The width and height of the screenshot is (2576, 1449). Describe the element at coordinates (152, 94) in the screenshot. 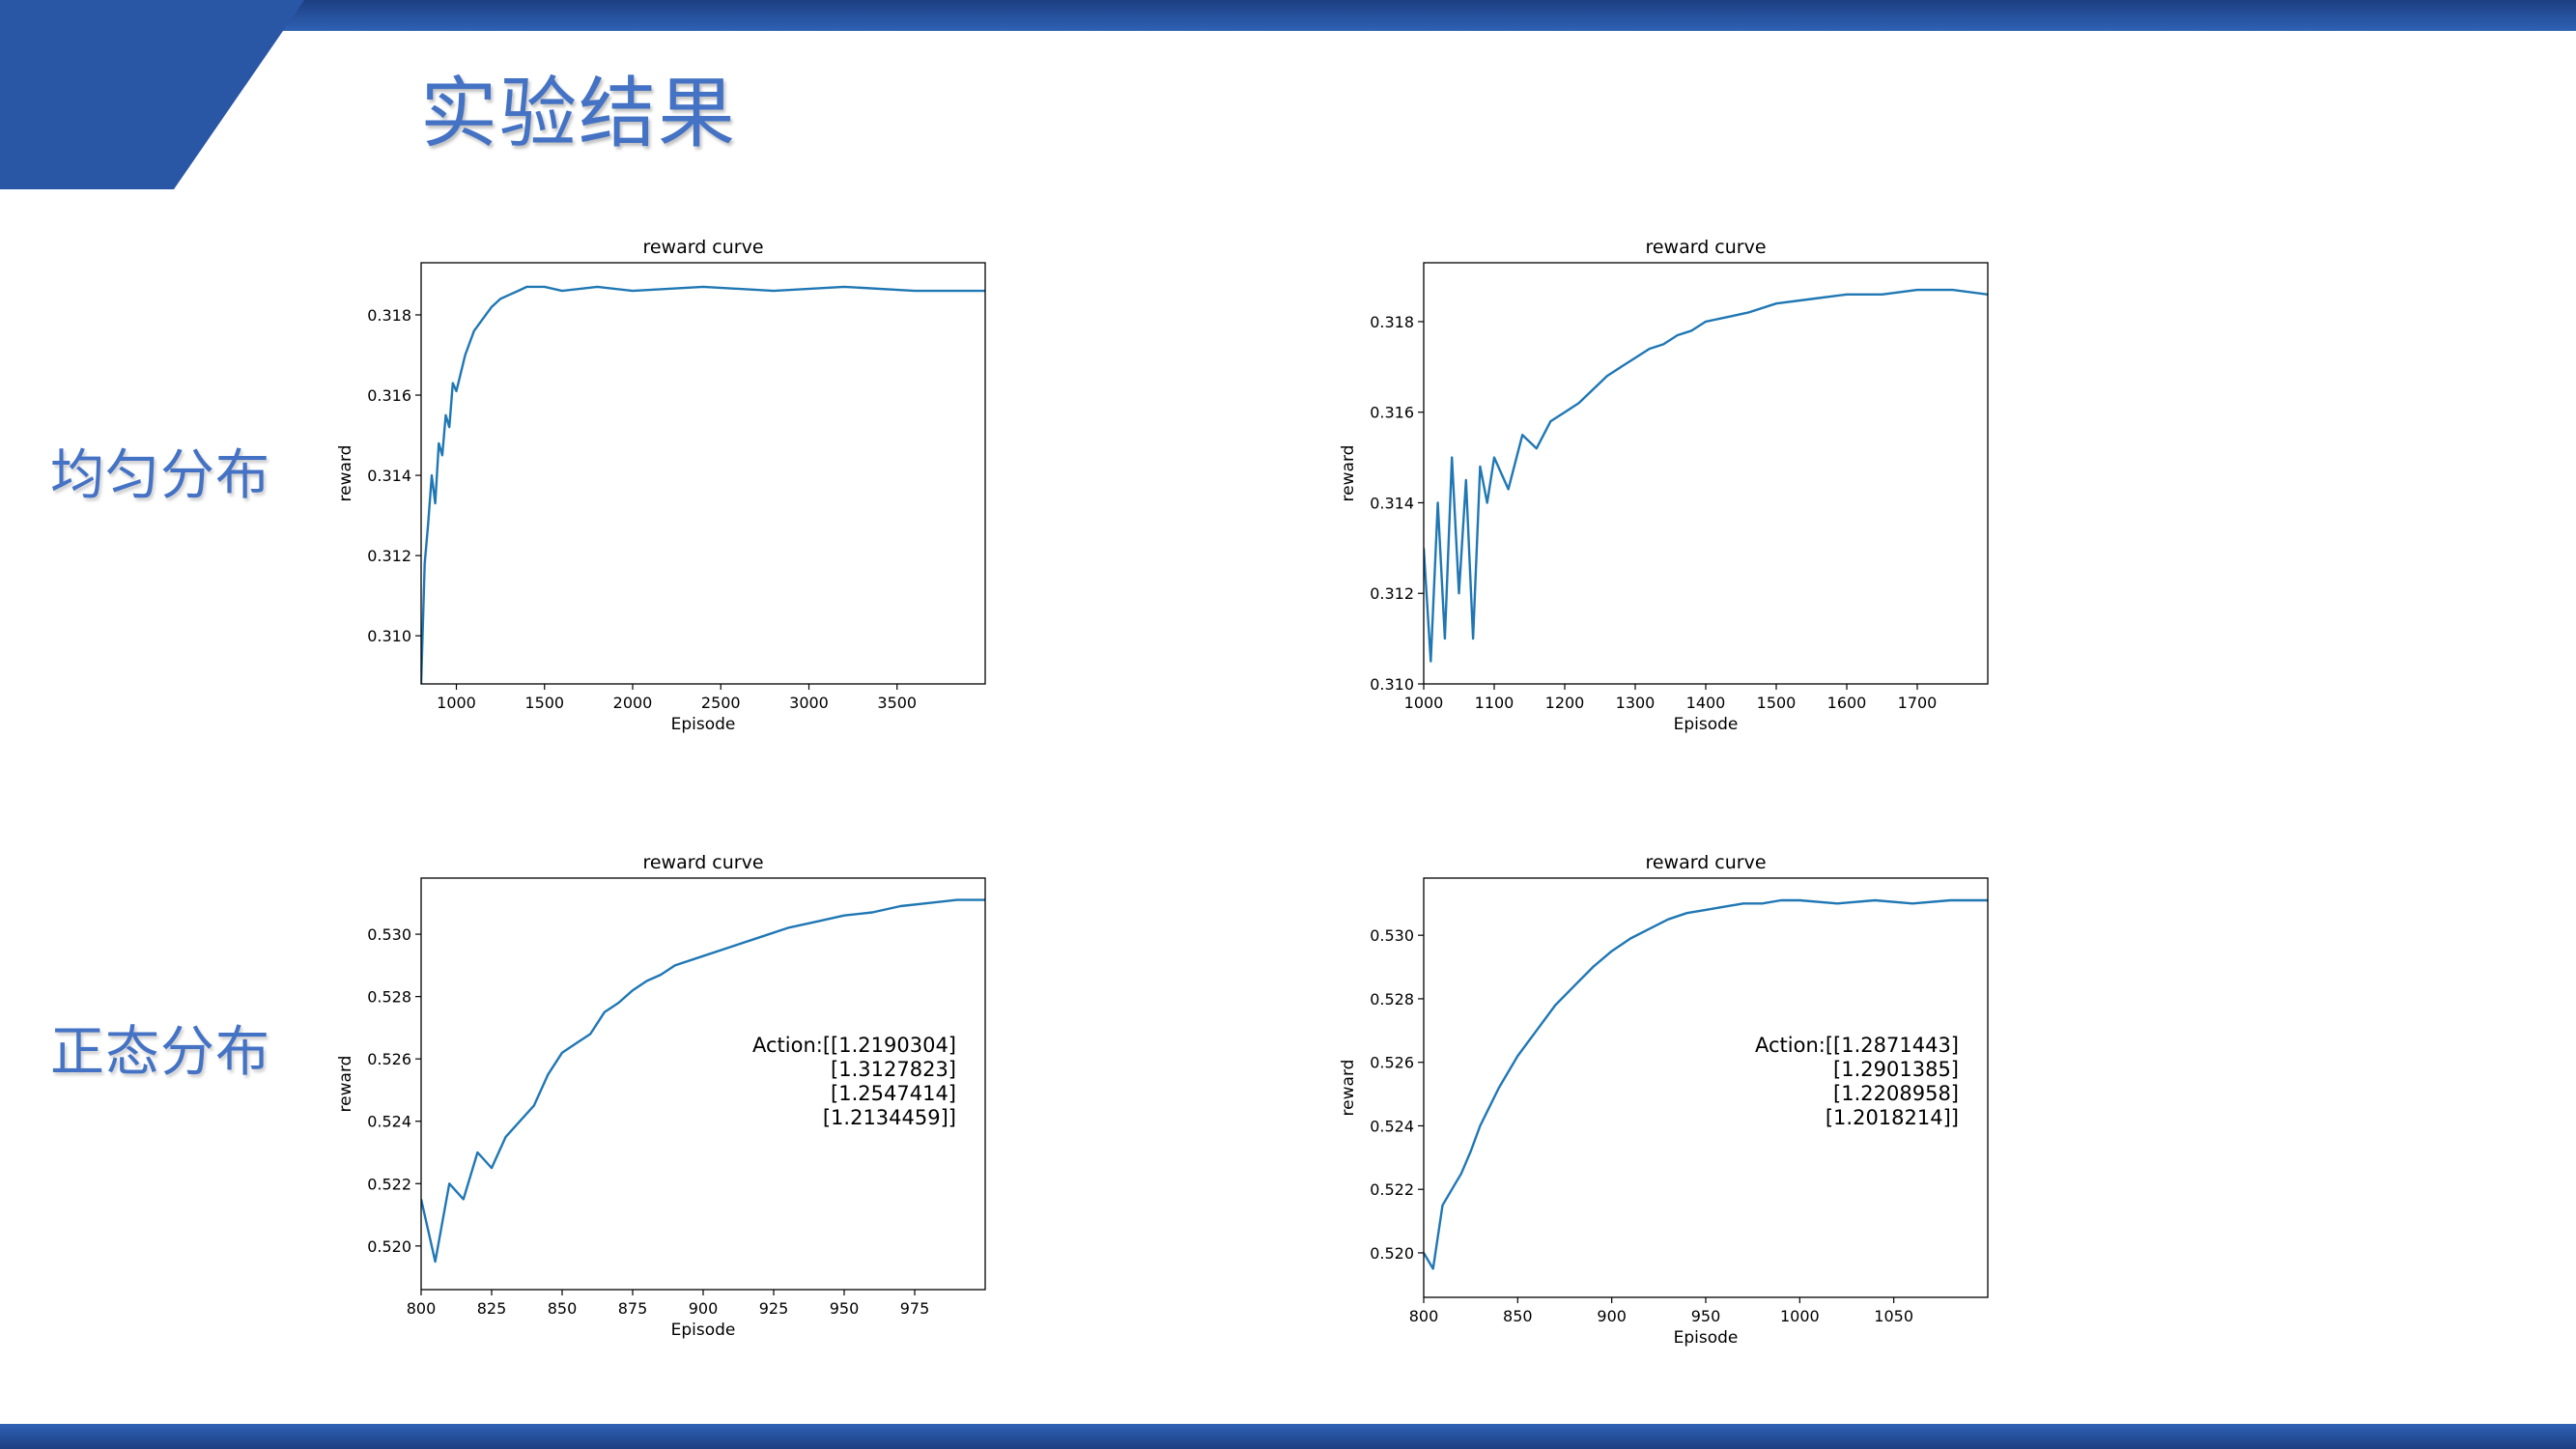

I see `corner-shape` at that location.